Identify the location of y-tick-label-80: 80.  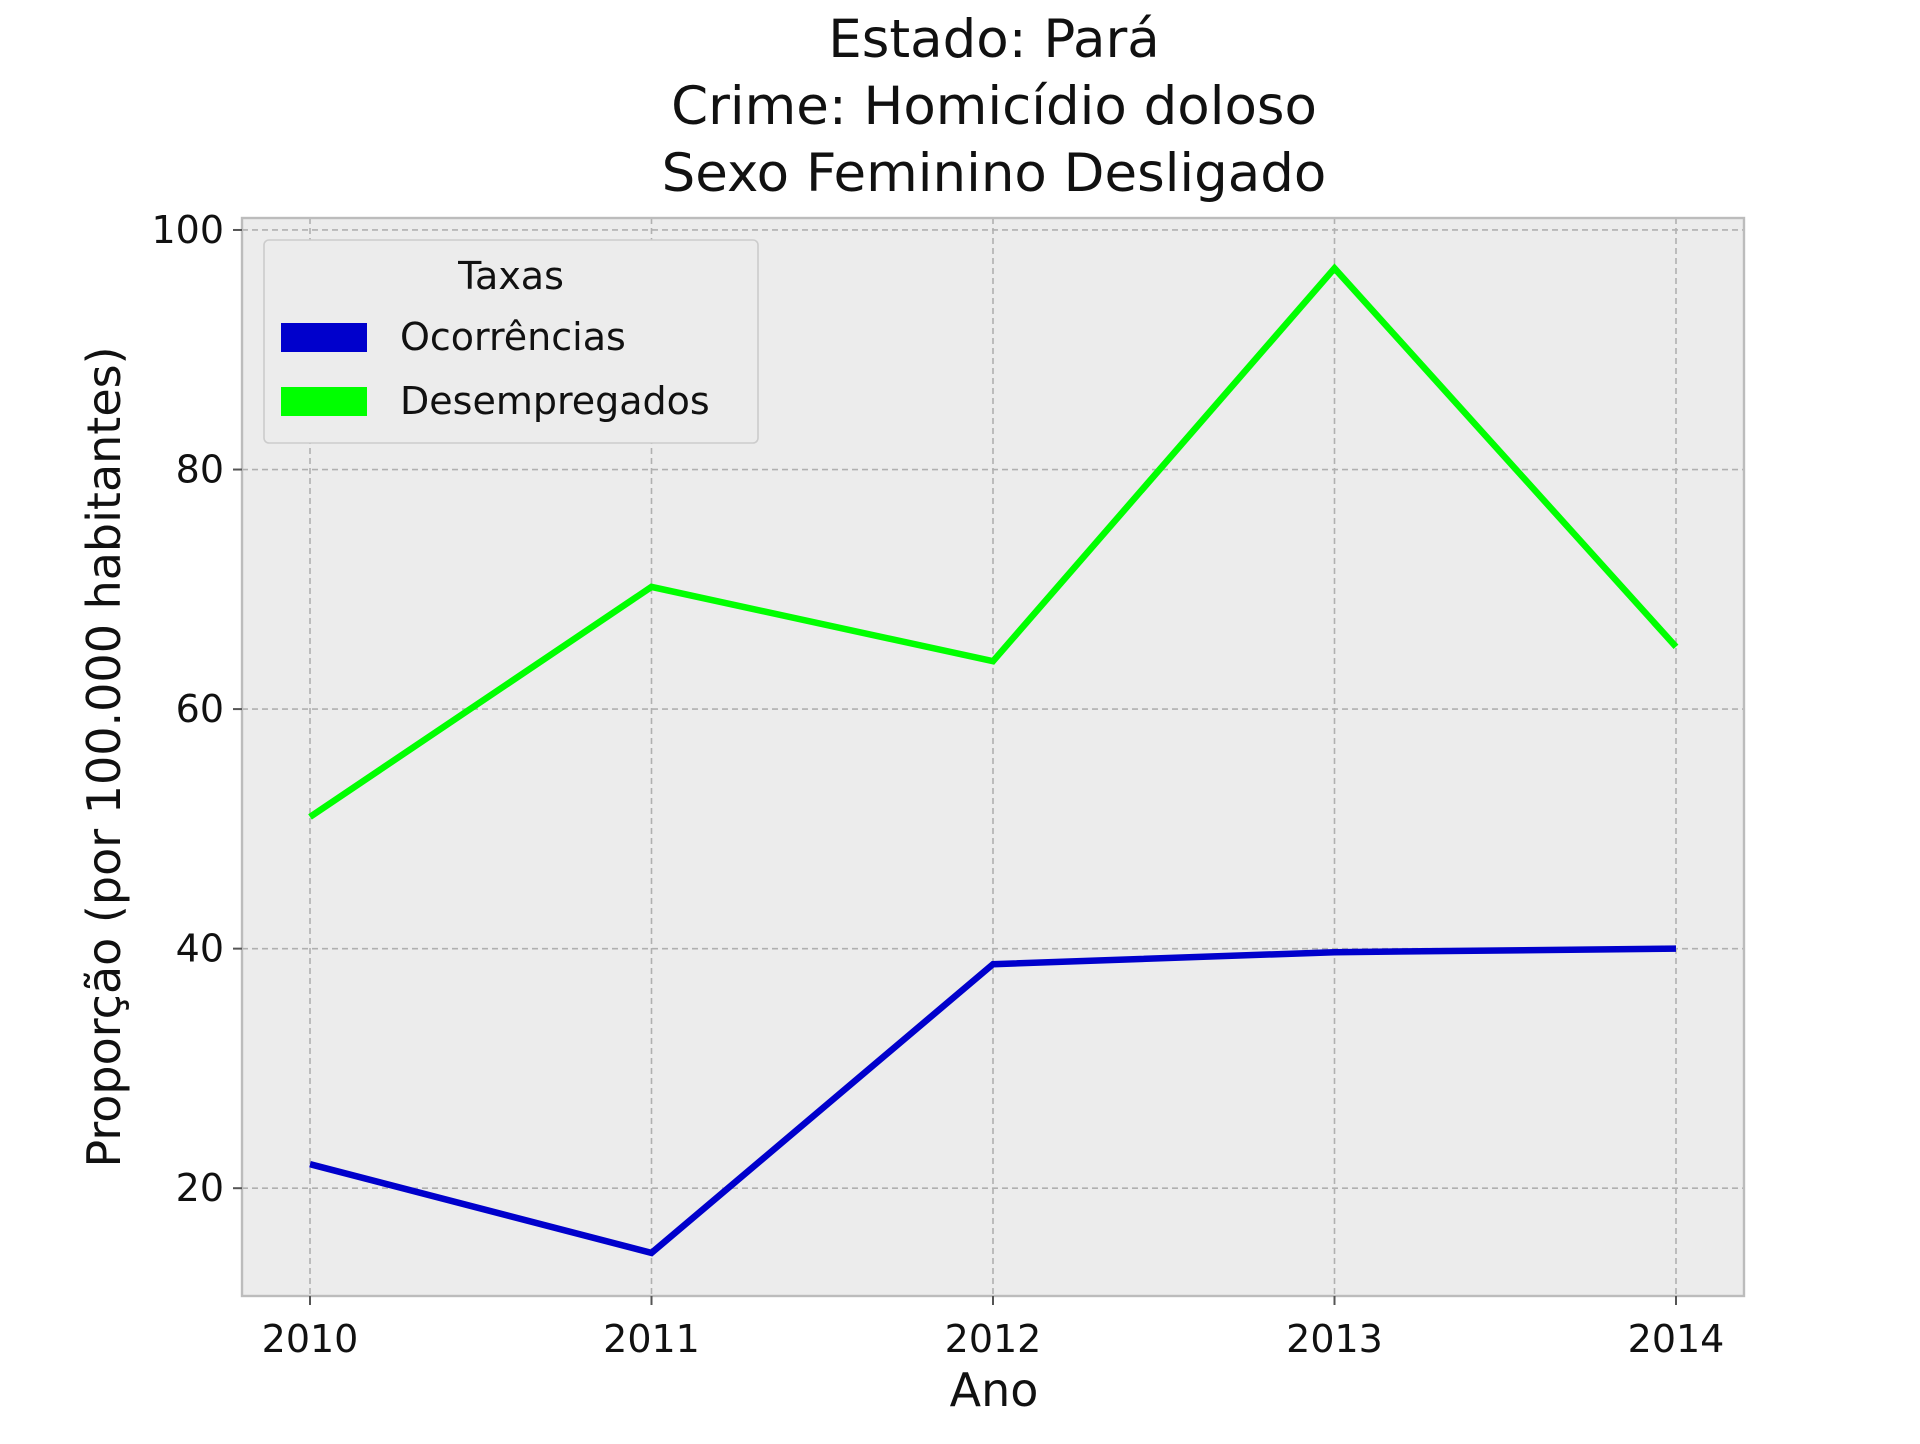
(200, 470).